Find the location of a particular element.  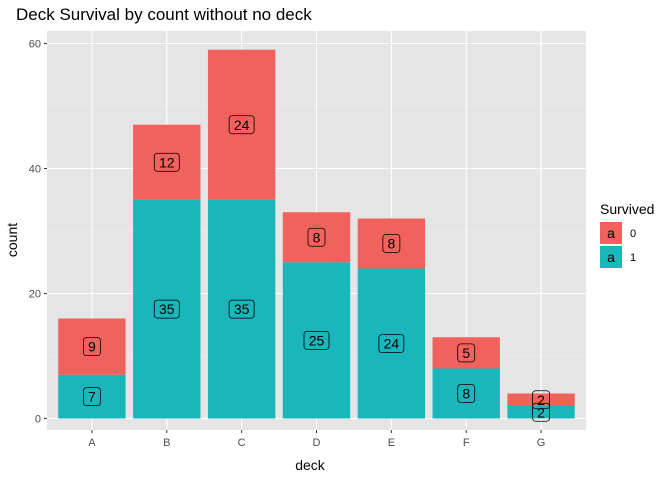

data-label-value: 25 is located at coordinates (317, 340).